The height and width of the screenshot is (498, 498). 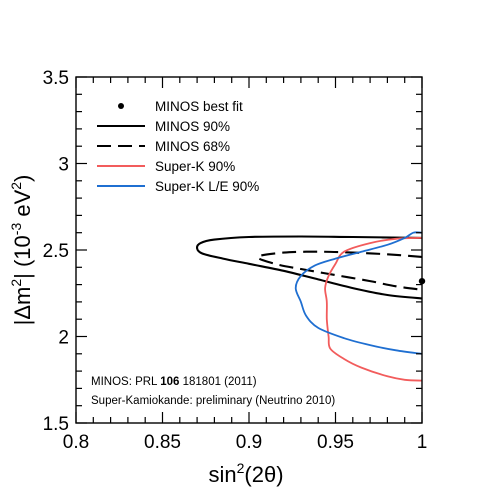 I want to click on legend-label: MINOS best fit, so click(x=199, y=106).